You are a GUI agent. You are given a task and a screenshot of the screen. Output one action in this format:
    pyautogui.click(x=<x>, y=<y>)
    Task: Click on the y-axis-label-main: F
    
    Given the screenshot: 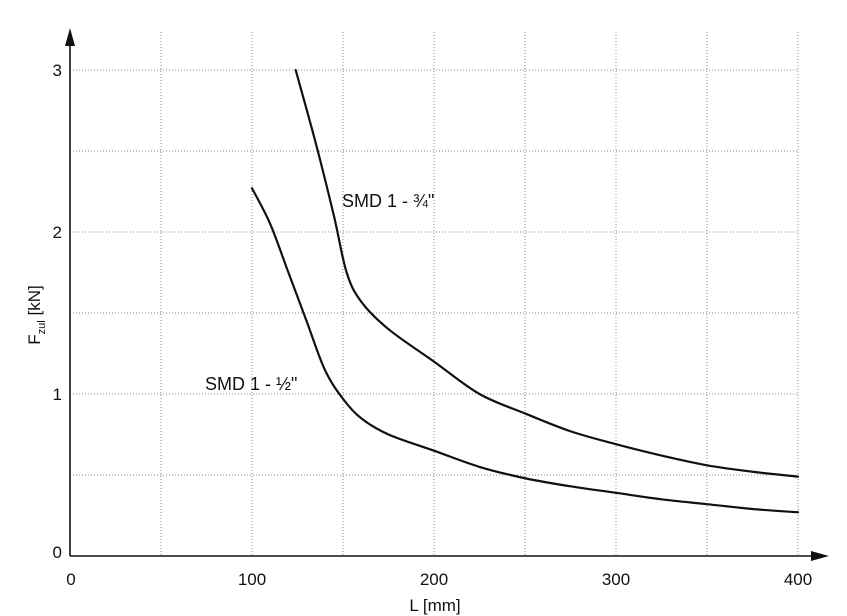 What is the action you would take?
    pyautogui.click(x=34, y=339)
    